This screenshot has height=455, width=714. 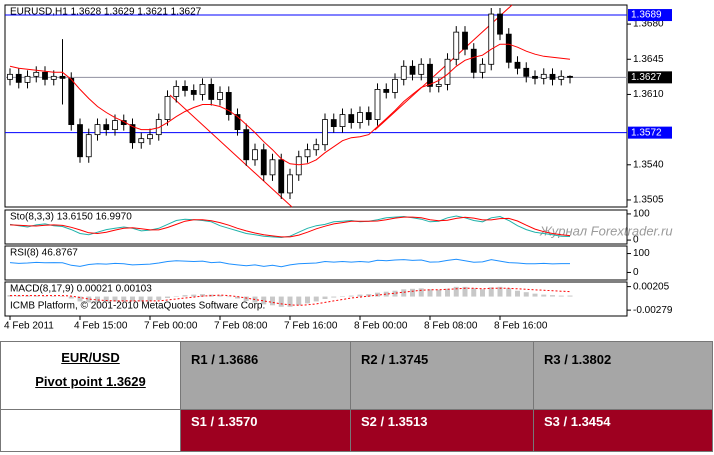 What do you see at coordinates (648, 24) in the screenshot?
I see `y-tick-label: 1.3680` at bounding box center [648, 24].